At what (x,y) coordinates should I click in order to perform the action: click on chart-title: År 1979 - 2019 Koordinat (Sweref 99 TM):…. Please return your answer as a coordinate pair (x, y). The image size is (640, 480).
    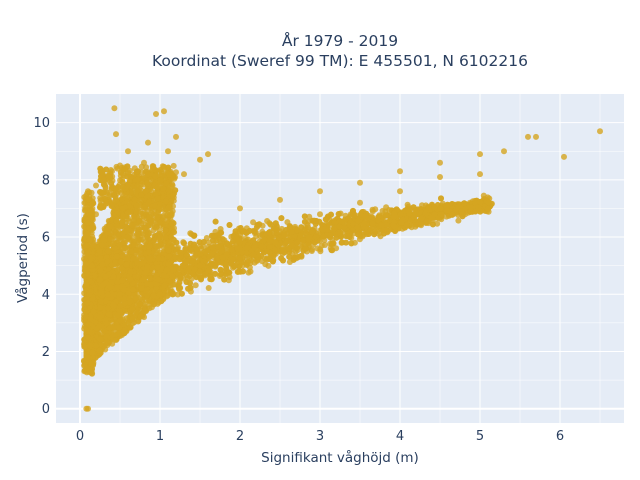
    Looking at the image, I should click on (340, 50).